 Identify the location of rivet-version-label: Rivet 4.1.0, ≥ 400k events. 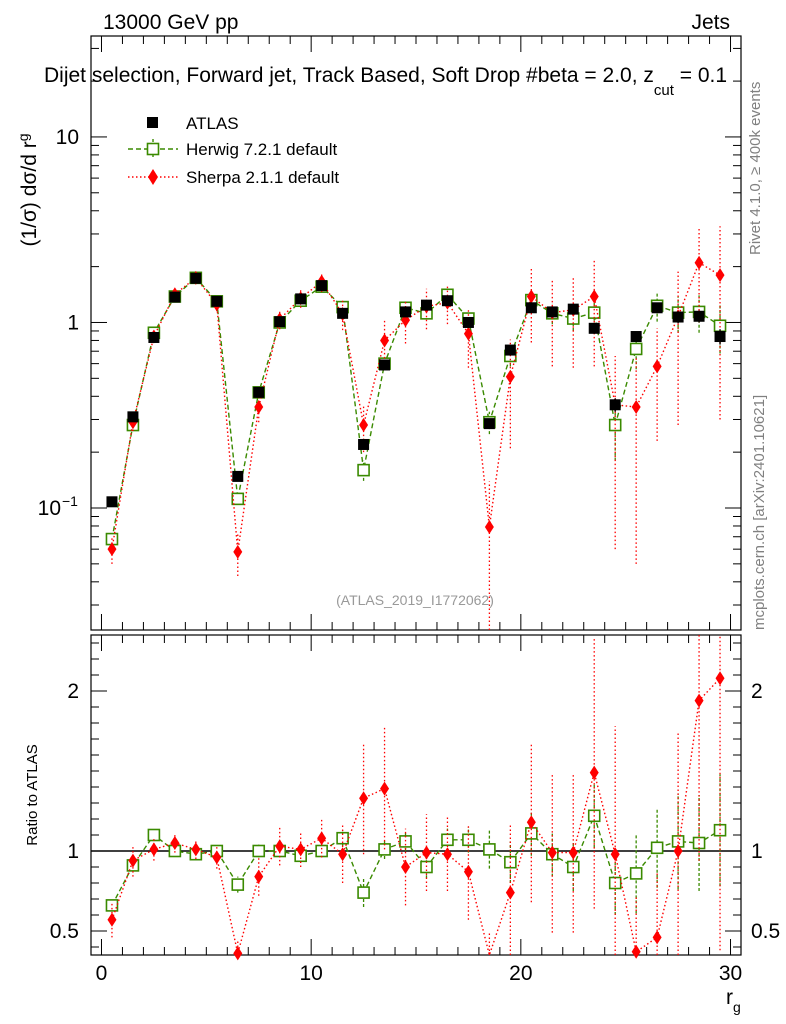
(755, 168).